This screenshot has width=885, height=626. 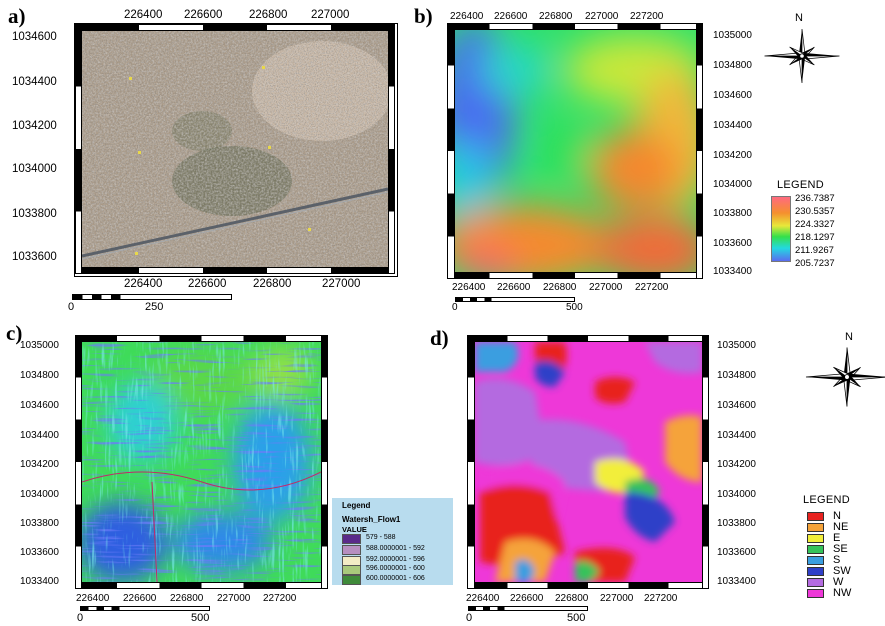 I want to click on legend-item-label: W, so click(x=838, y=582).